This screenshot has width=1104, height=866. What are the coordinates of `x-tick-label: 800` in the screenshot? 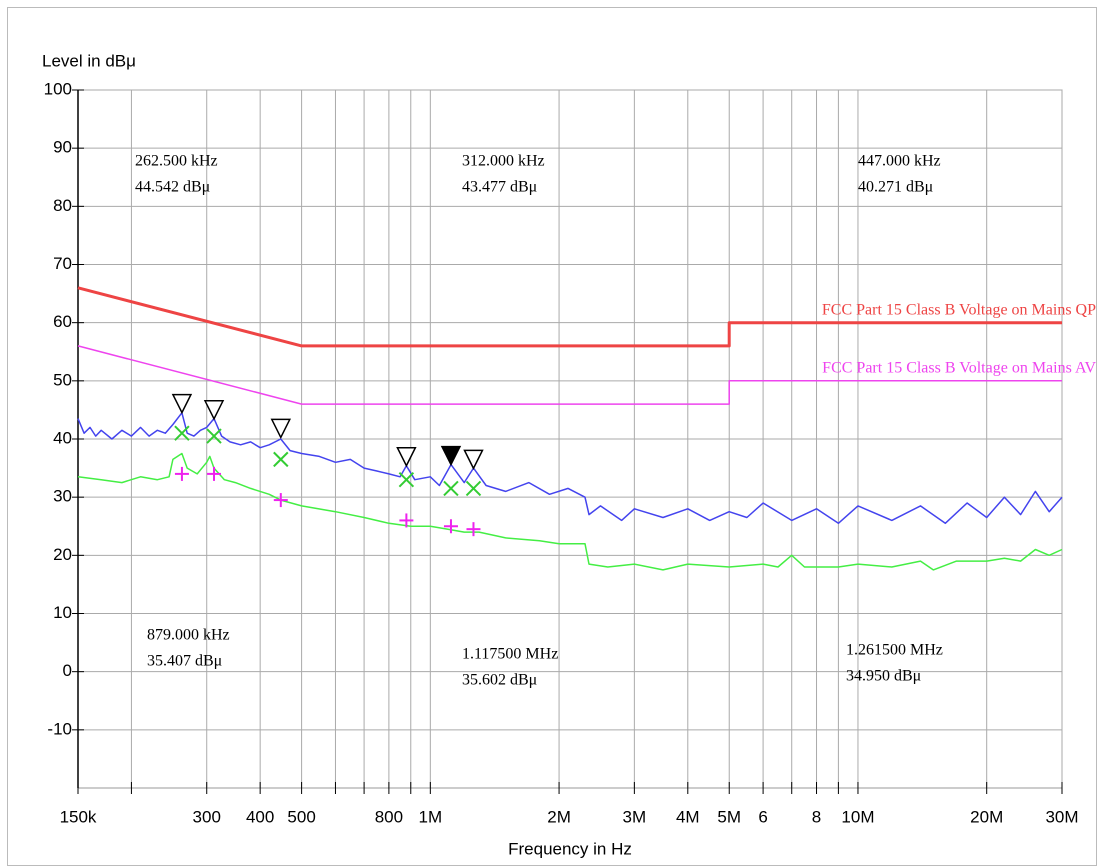 It's located at (389, 816).